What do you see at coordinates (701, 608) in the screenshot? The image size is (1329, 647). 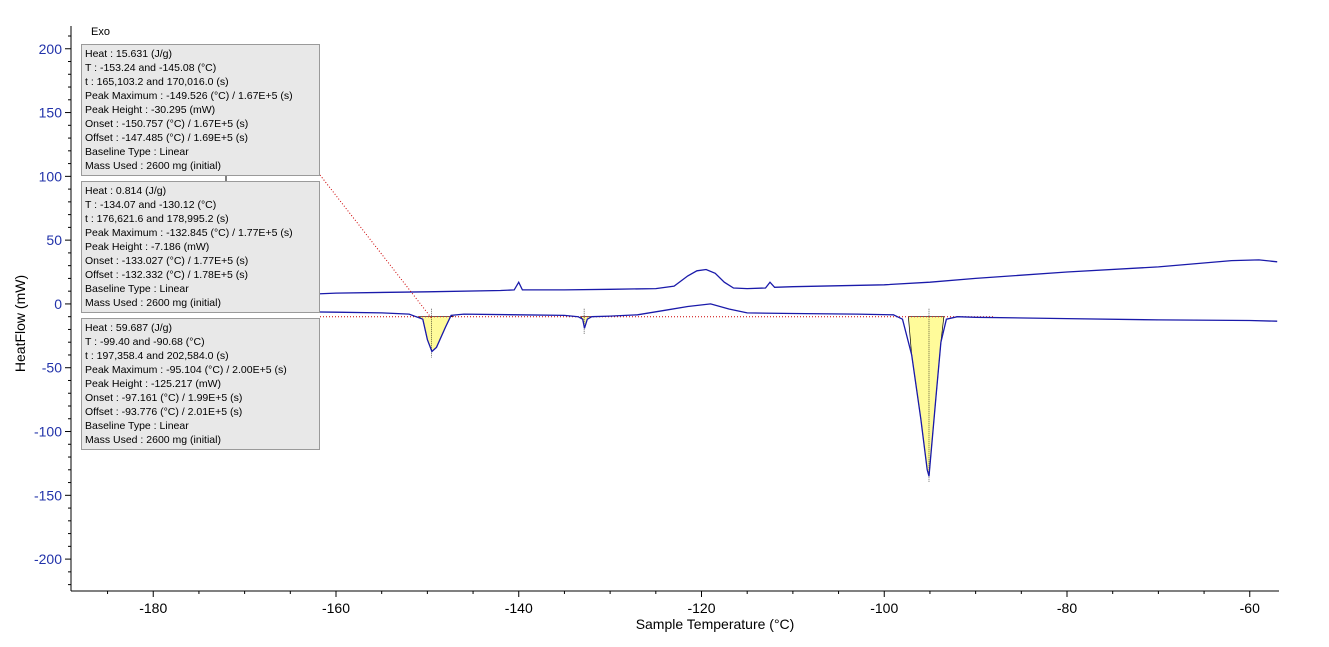 I see `x-tick-label: -120` at bounding box center [701, 608].